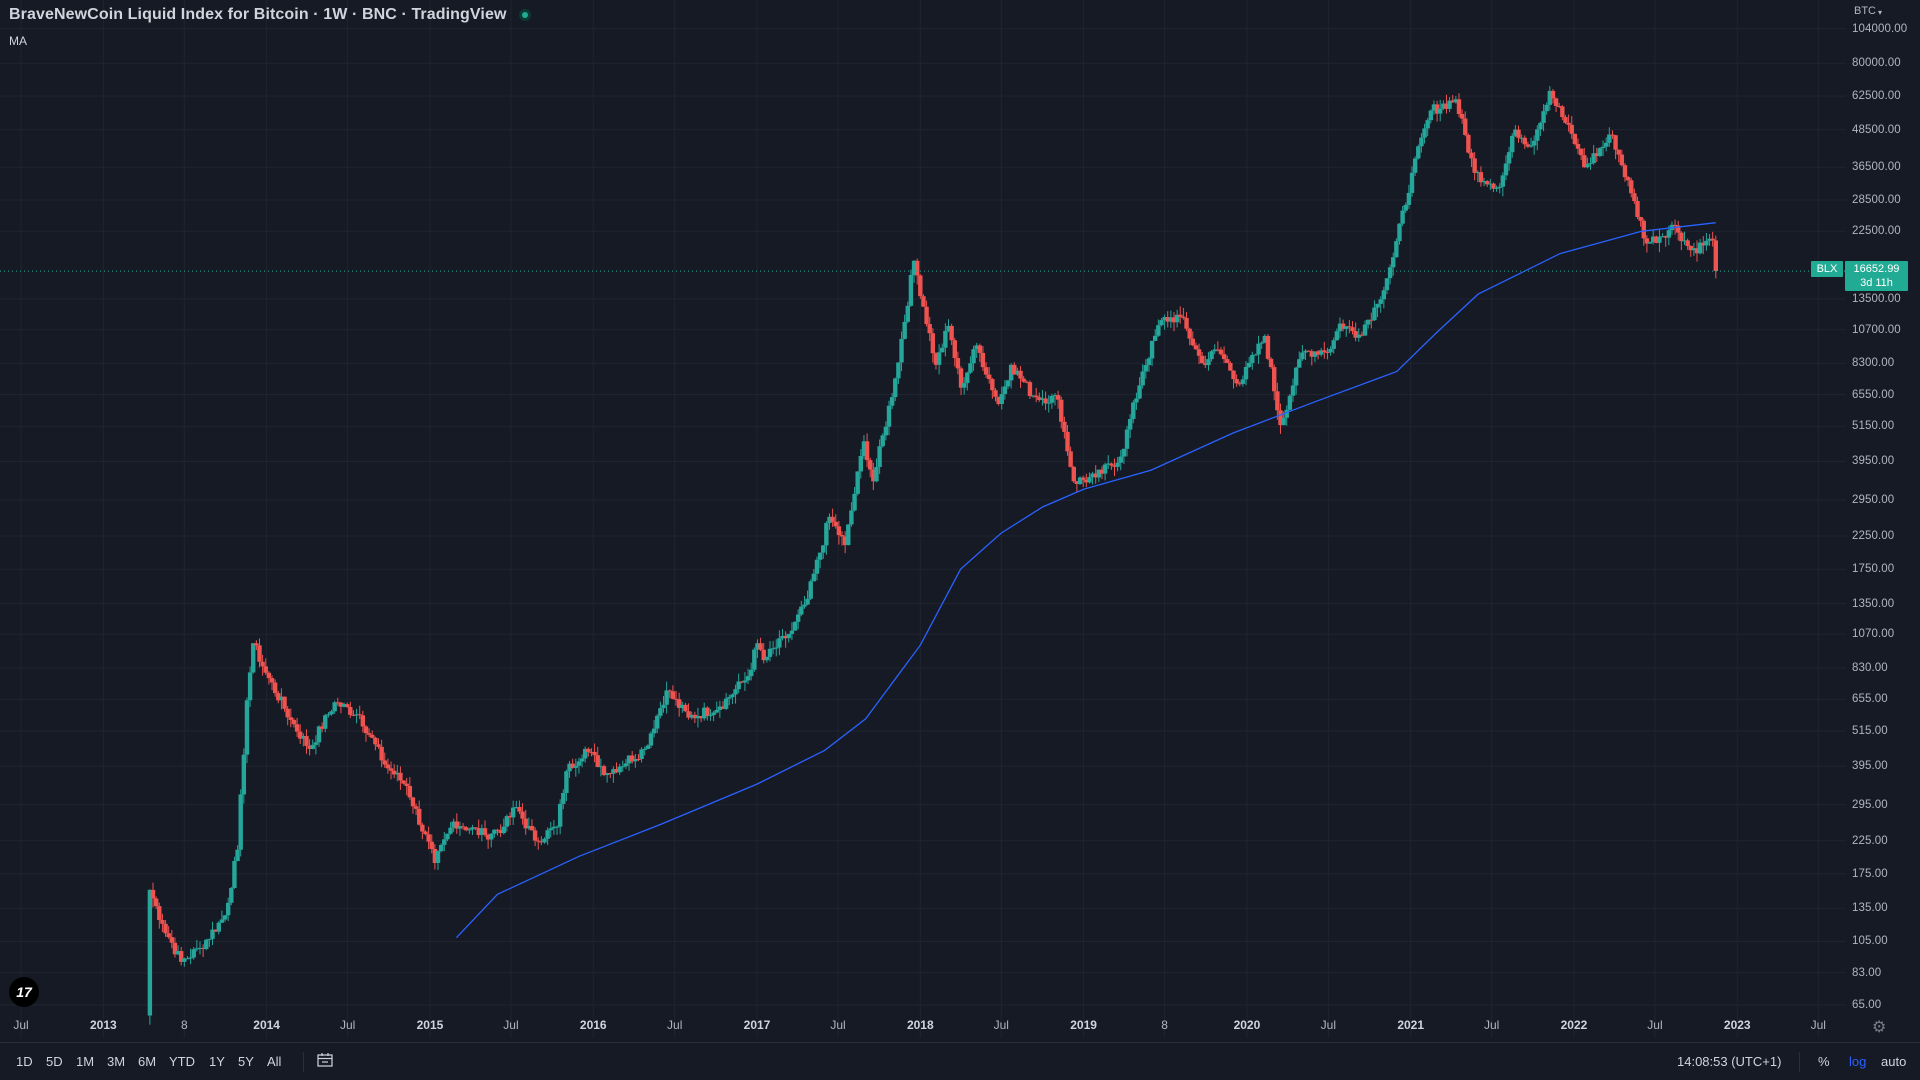 Image resolution: width=1920 pixels, height=1080 pixels. Describe the element at coordinates (85, 1061) in the screenshot. I see `range-button-1m: 1M` at that location.